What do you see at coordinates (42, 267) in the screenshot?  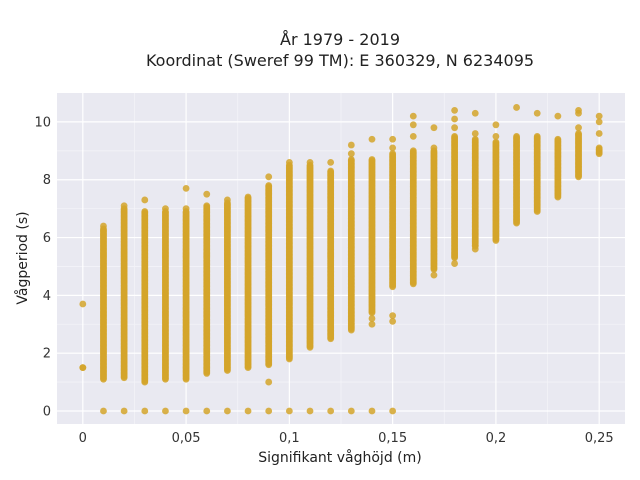 I see `y-tick-labels: 0 2 4 6 8 10` at bounding box center [42, 267].